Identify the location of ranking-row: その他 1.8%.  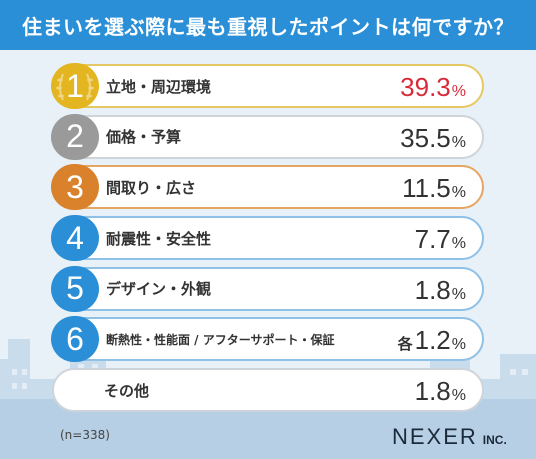
(268, 390).